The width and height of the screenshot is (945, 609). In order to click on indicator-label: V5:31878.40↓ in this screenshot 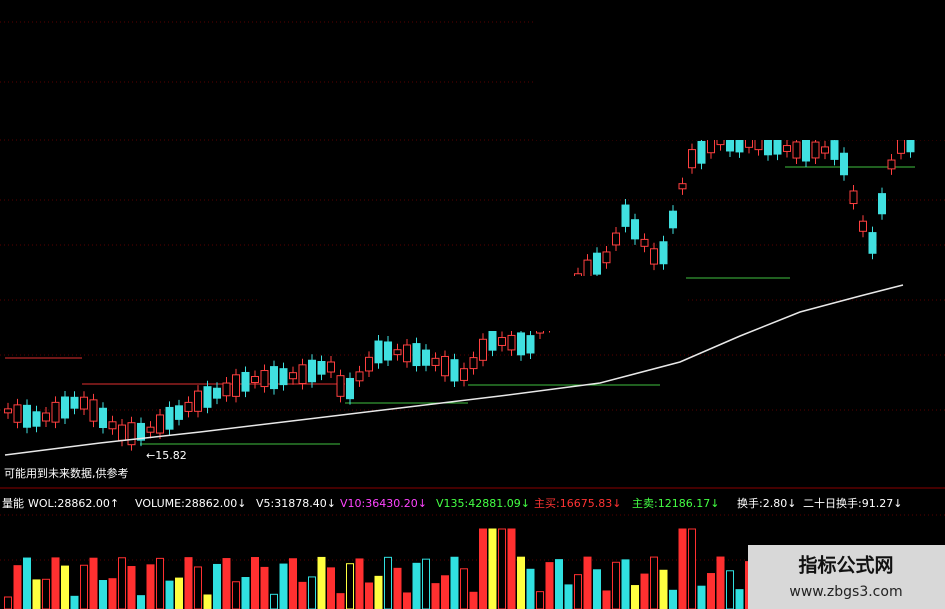, I will do `click(296, 503)`.